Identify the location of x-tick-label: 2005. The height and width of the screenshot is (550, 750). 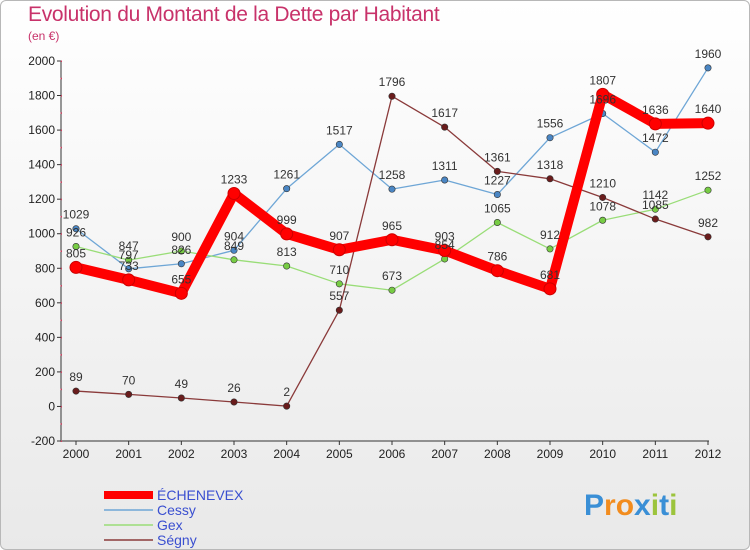
(339, 454).